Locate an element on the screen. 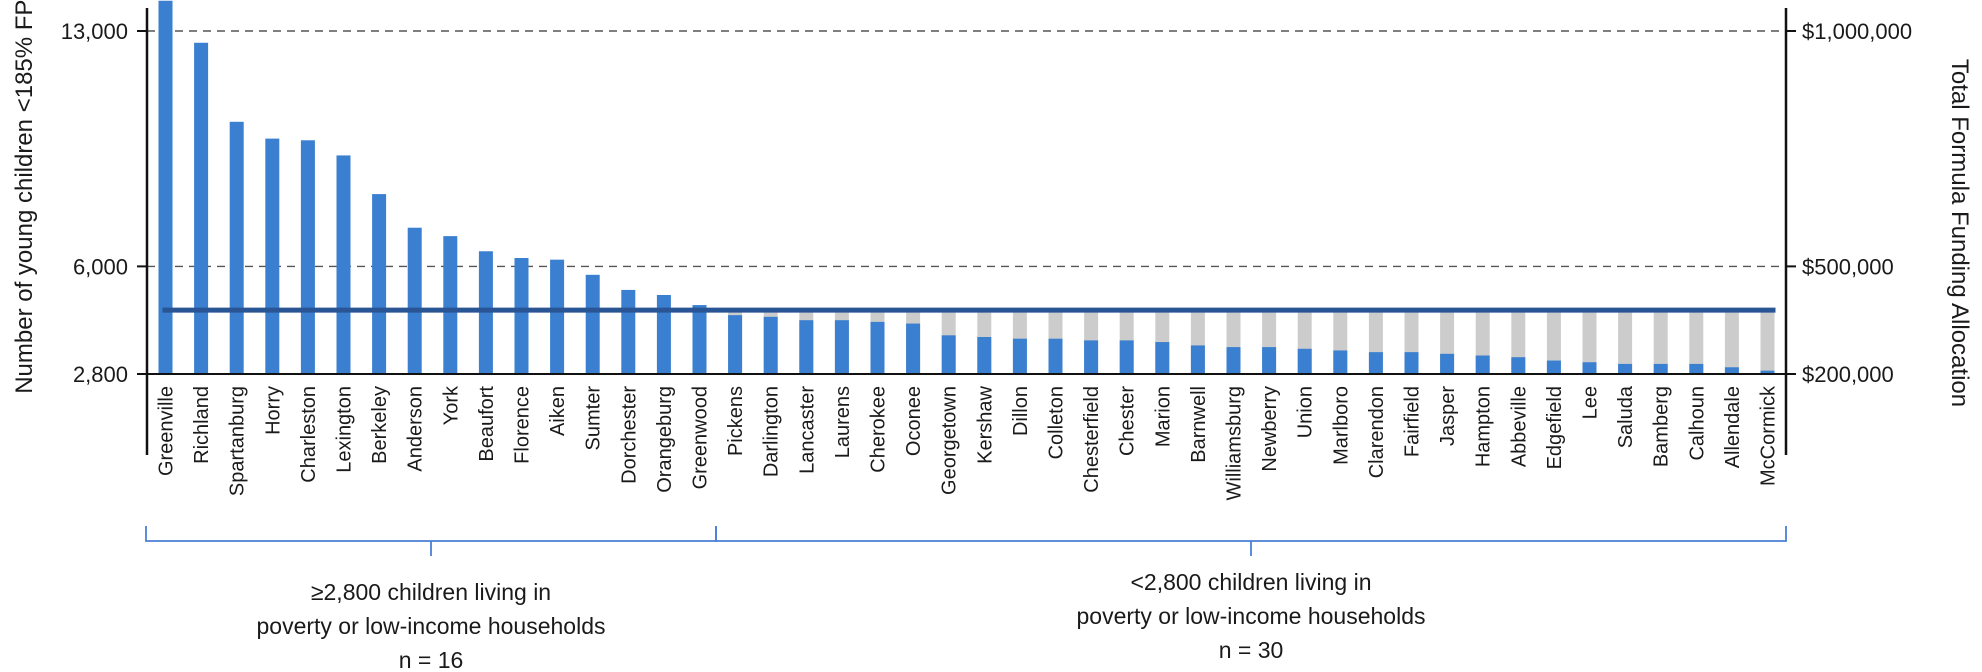  category-label: Lee is located at coordinates (1591, 402).